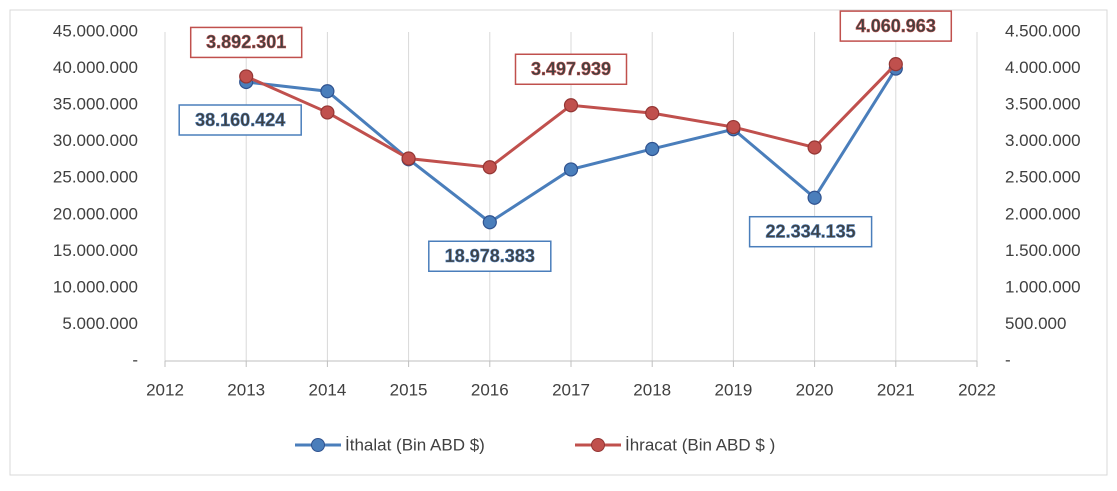  What do you see at coordinates (415, 444) in the screenshot?
I see `legend-label: İthalat (Bin ABD $)` at bounding box center [415, 444].